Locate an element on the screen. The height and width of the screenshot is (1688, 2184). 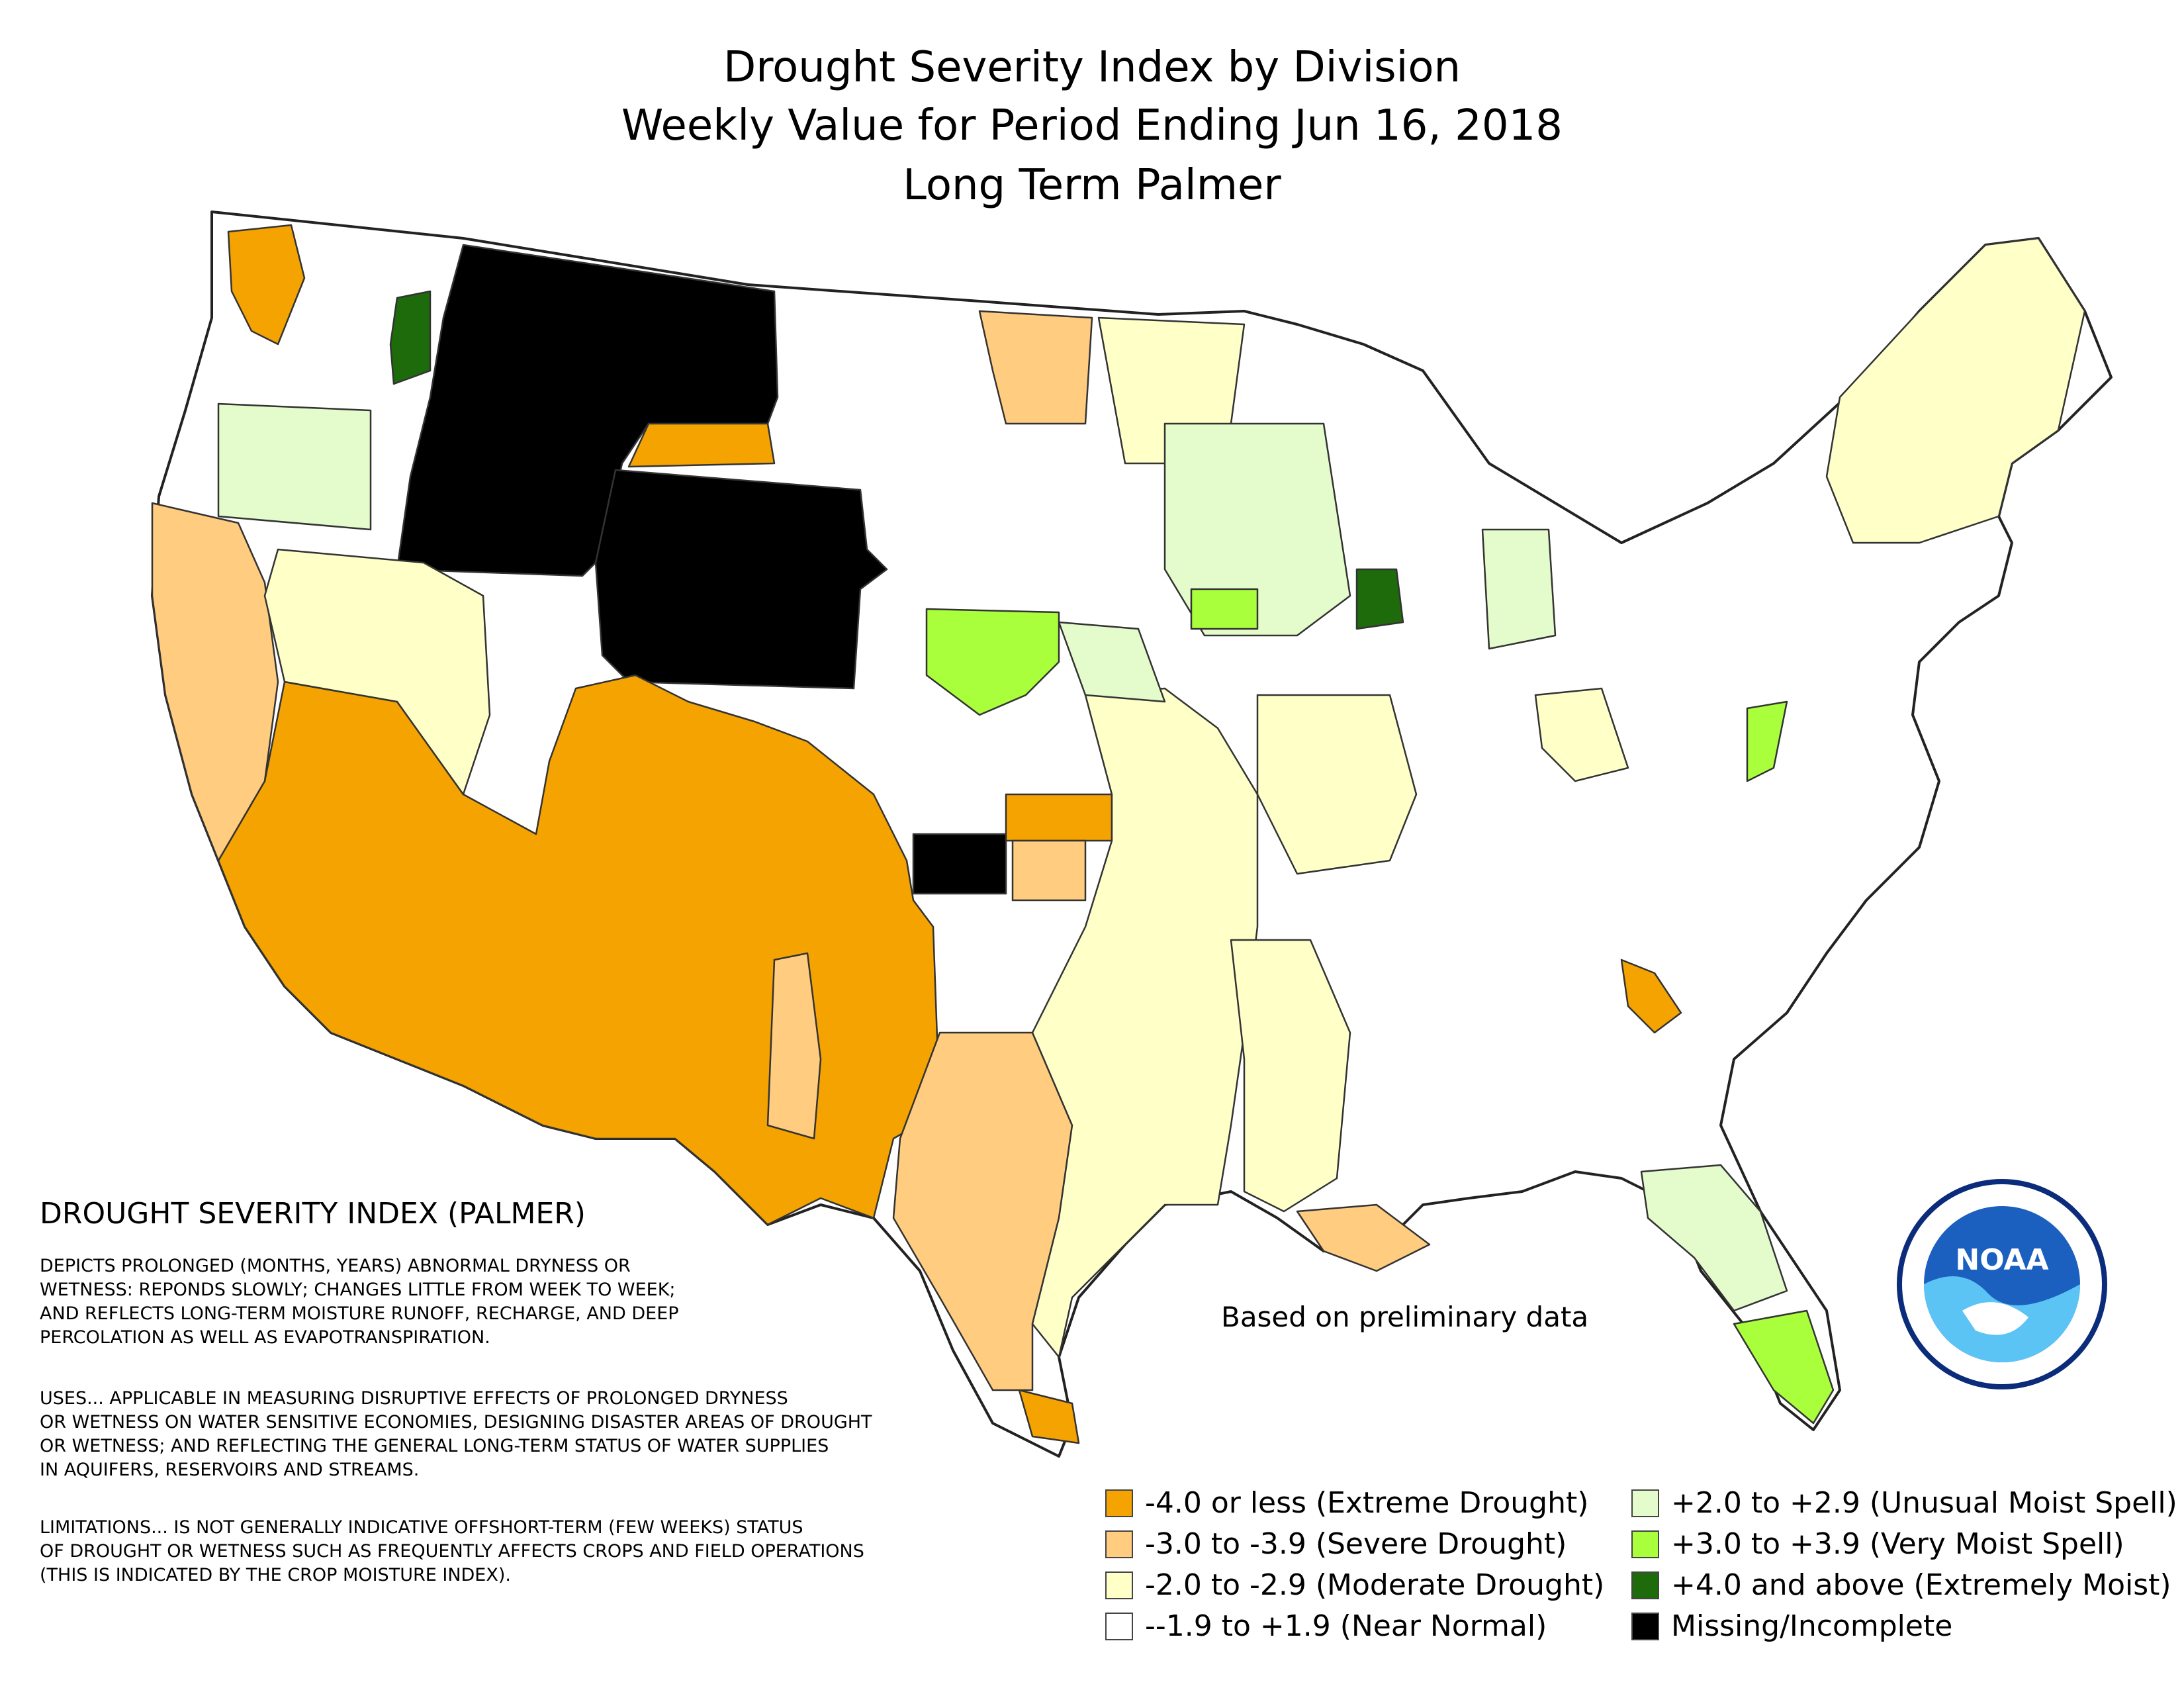
legend-label: +3.0 to +3.9 (Very Moist Spell) is located at coordinates (1897, 1544).